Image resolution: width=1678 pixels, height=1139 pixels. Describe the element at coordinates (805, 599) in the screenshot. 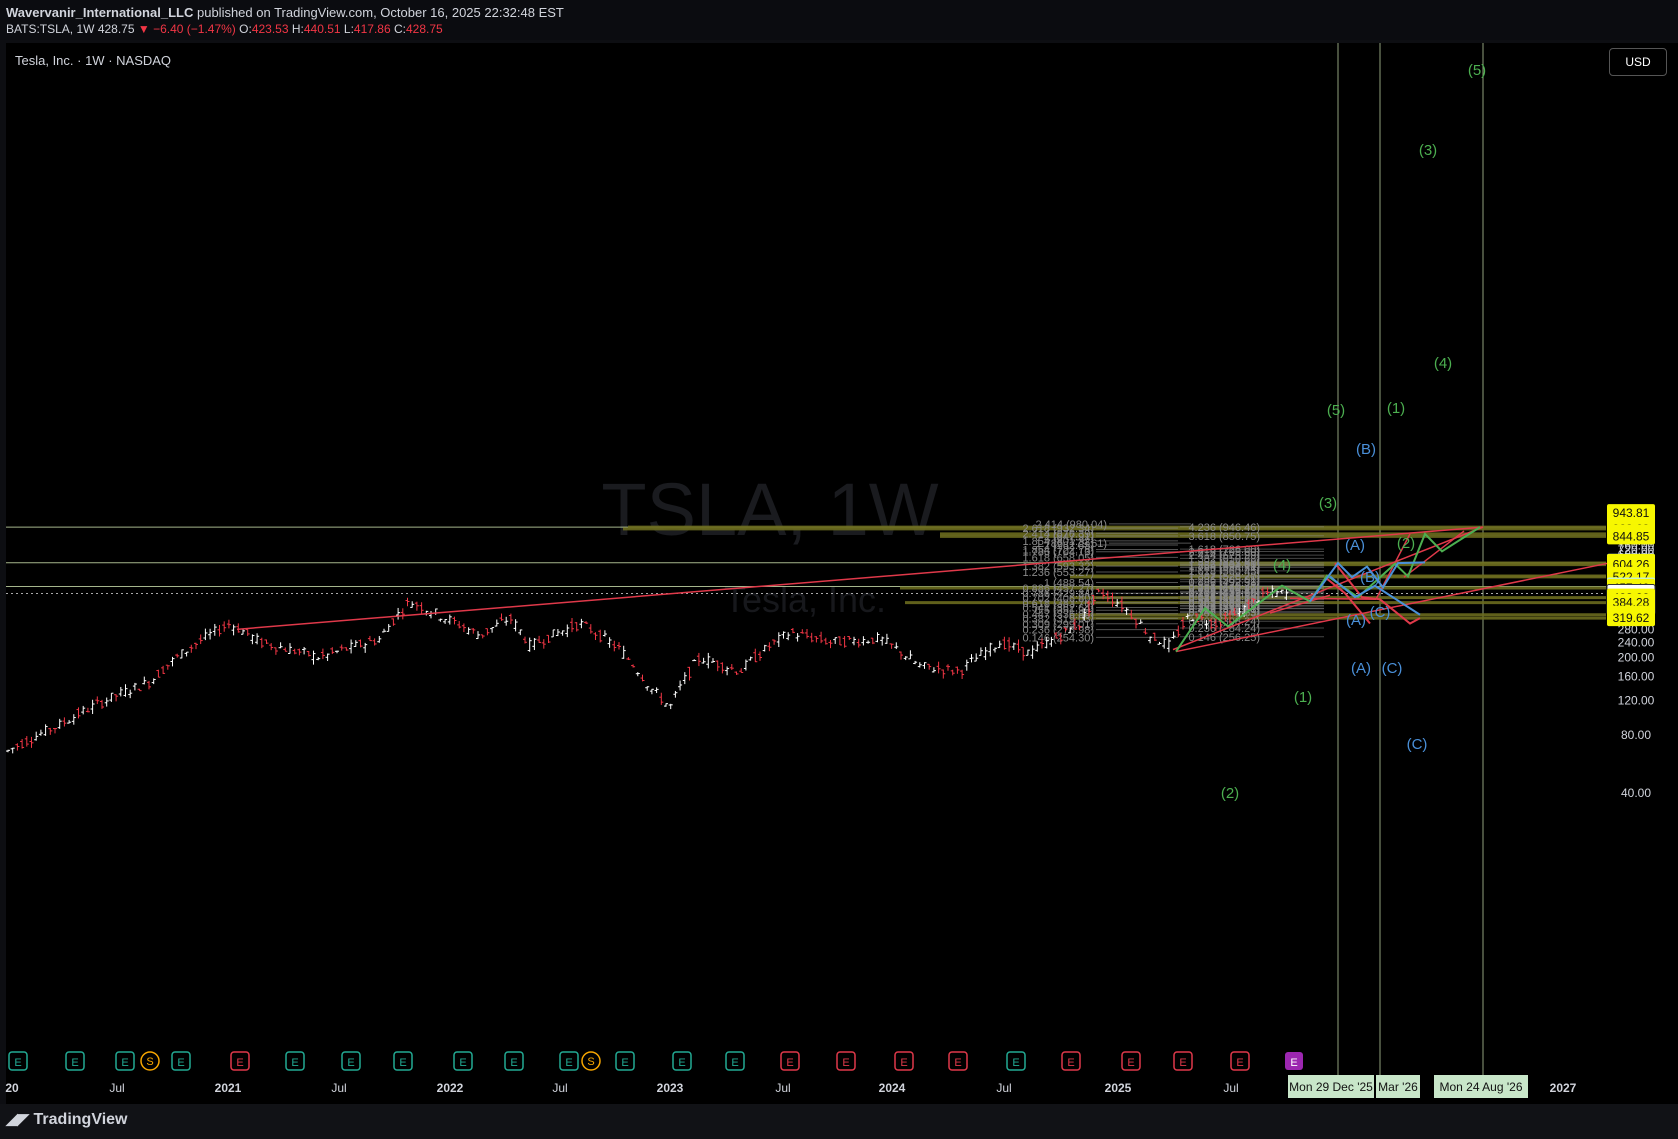

I see `watermark-sub: Tesla, Inc.` at that location.